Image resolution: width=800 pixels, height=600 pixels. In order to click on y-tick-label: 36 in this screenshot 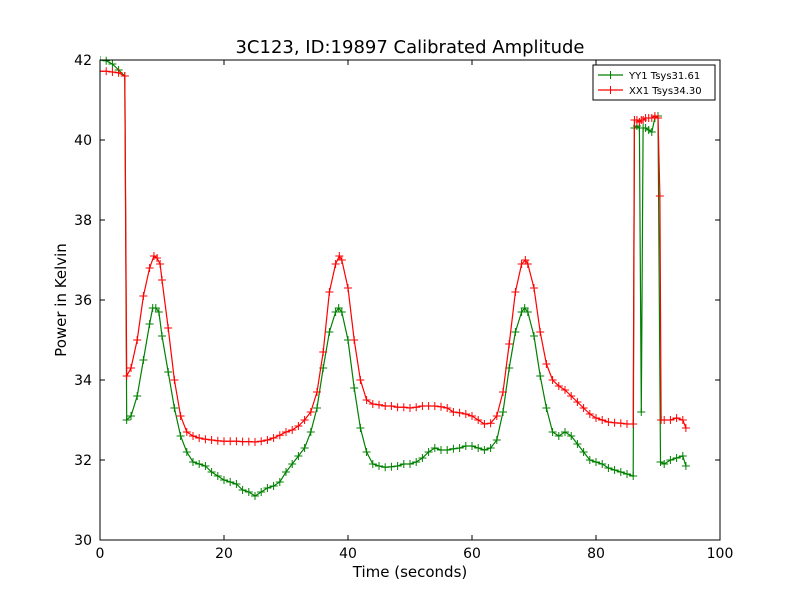, I will do `click(83, 301)`.